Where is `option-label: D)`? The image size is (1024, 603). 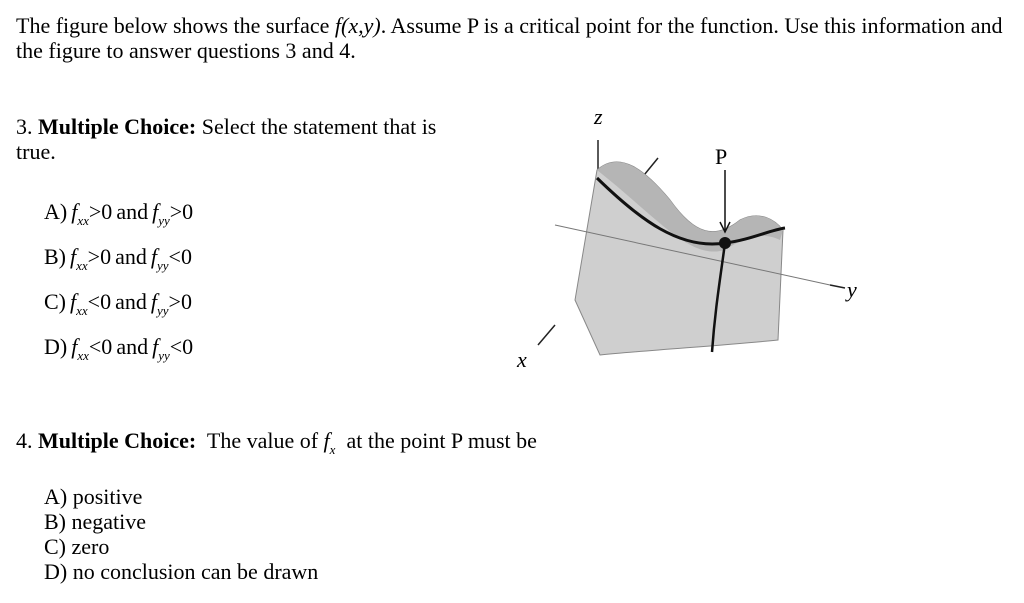
option-label: D) is located at coordinates (56, 346).